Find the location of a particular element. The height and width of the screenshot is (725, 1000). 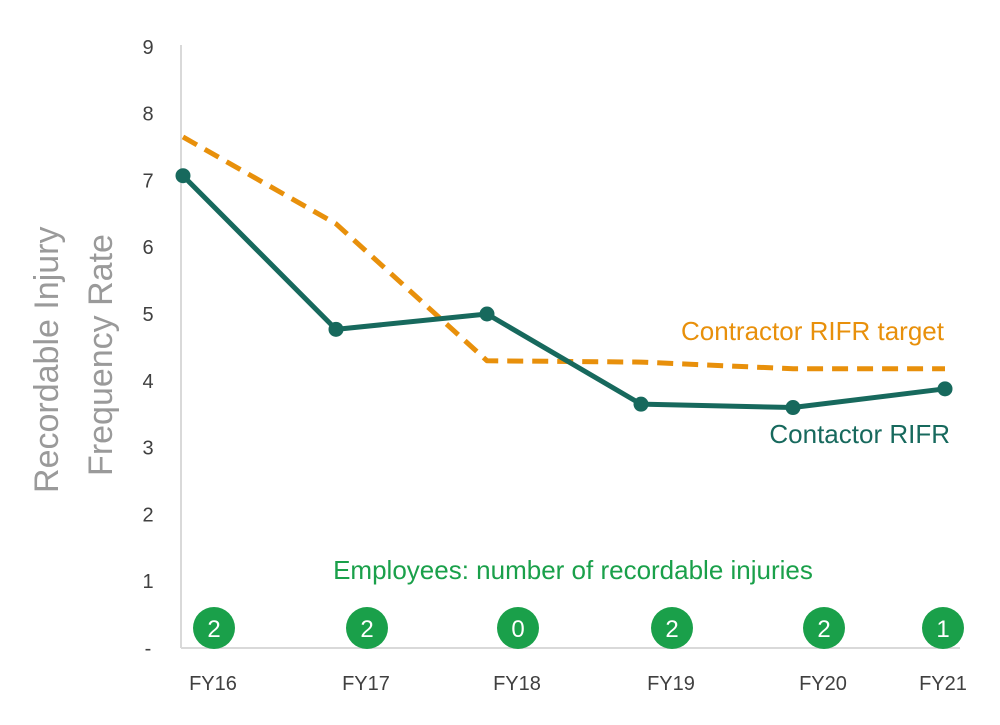

y-tick-label: 3 is located at coordinates (147, 449).